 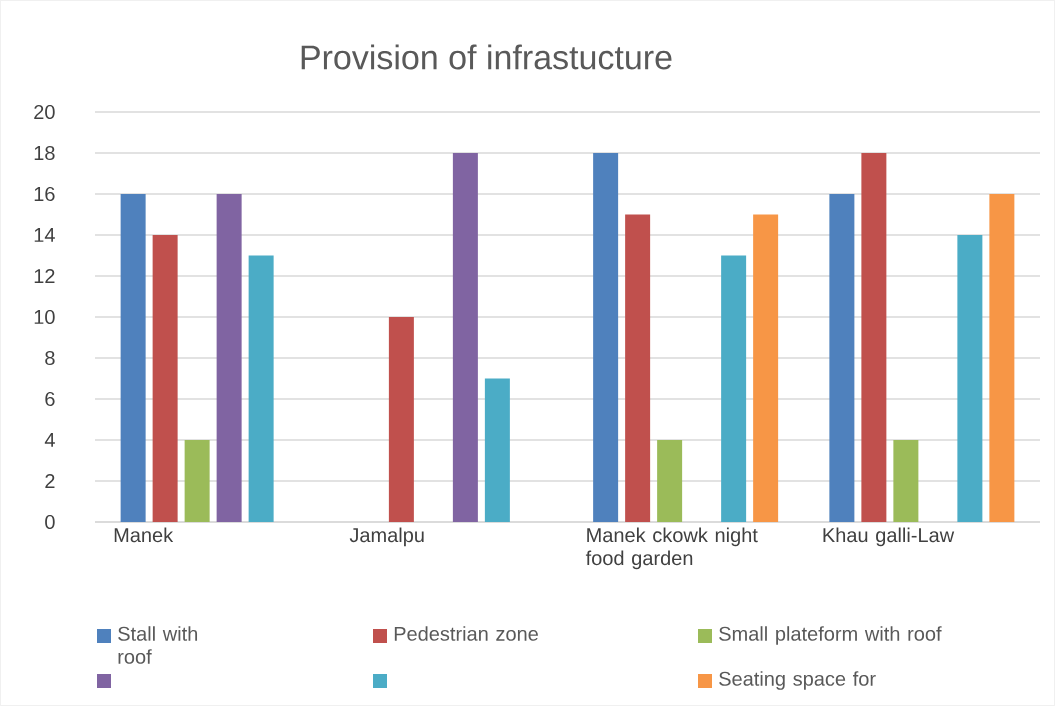 I want to click on y-tick-label: 20, so click(x=44, y=112).